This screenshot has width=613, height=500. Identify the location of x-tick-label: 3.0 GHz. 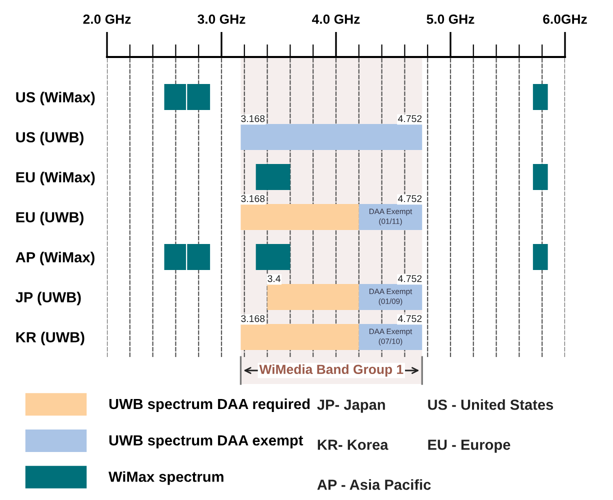
(222, 19).